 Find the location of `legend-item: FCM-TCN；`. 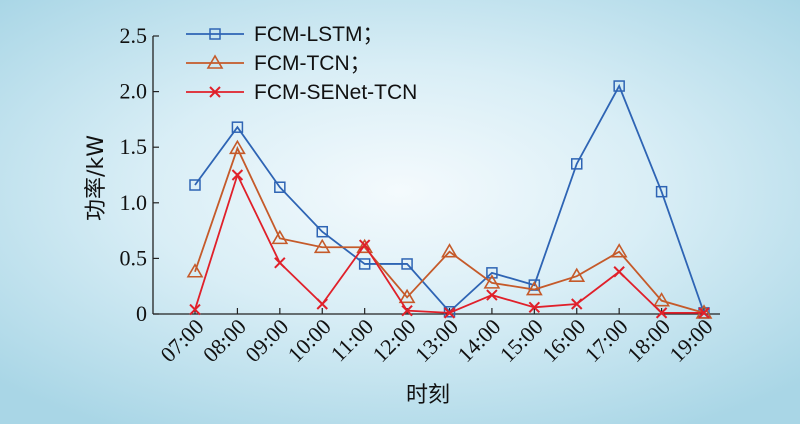

legend-item: FCM-TCN； is located at coordinates (278, 63).